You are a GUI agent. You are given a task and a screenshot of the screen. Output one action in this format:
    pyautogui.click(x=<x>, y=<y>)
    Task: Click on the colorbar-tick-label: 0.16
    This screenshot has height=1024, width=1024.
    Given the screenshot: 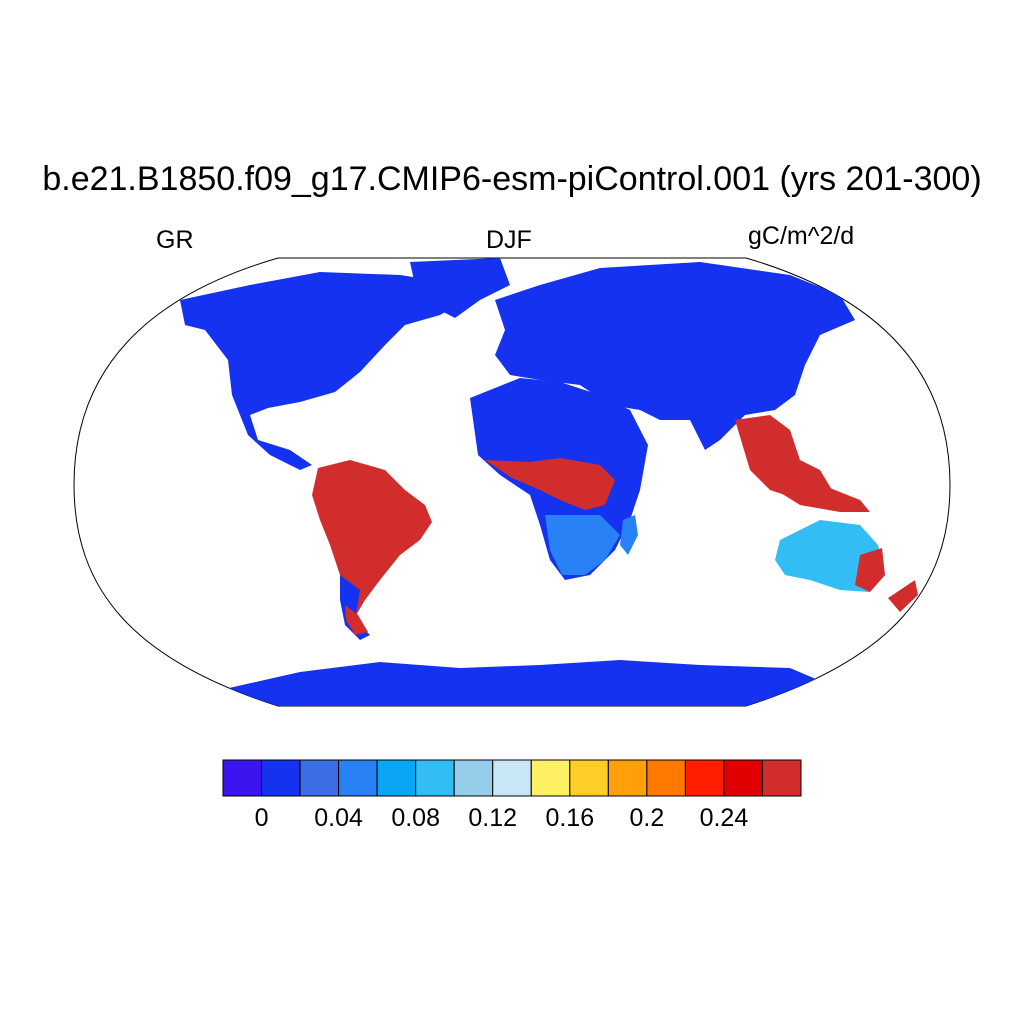 What is the action you would take?
    pyautogui.click(x=570, y=818)
    